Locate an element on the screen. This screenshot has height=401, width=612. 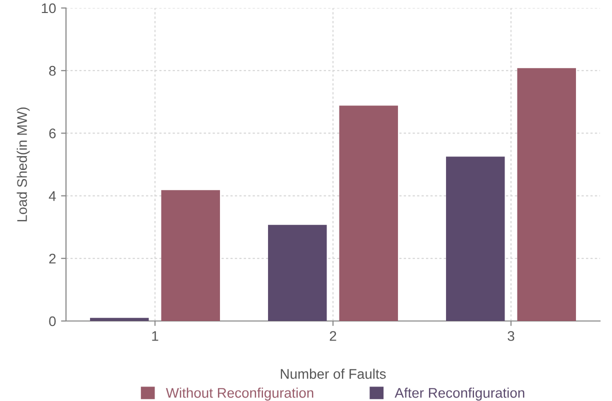
legend-label: After Reconfiguration is located at coordinates (459, 394).